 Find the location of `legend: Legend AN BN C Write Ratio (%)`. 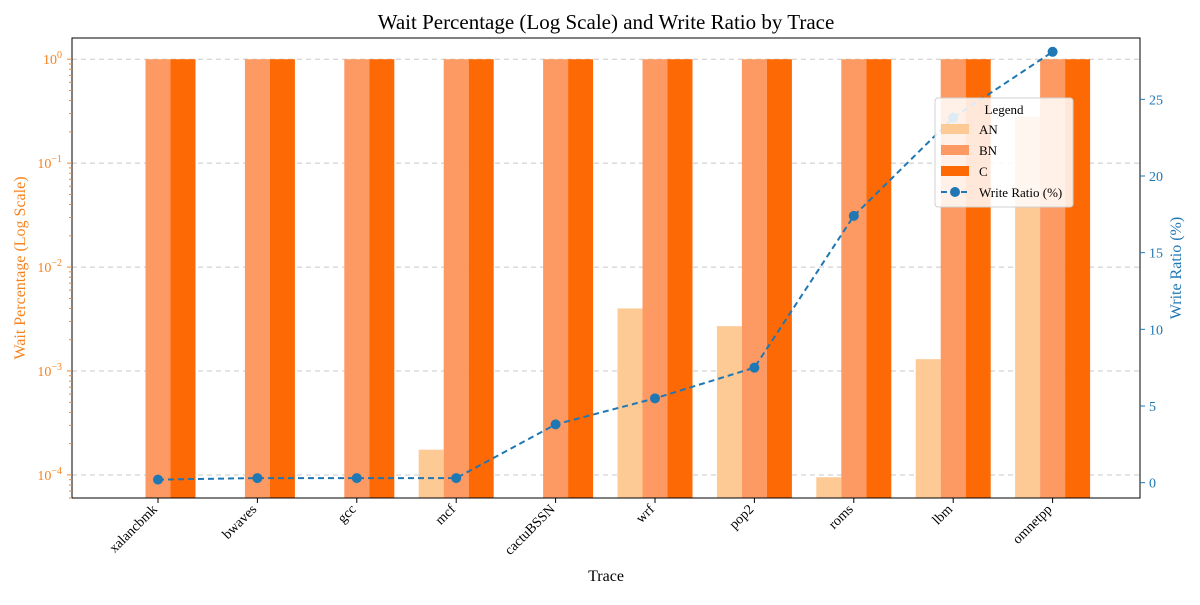

legend: Legend AN BN C Write Ratio (%) is located at coordinates (1004, 152).